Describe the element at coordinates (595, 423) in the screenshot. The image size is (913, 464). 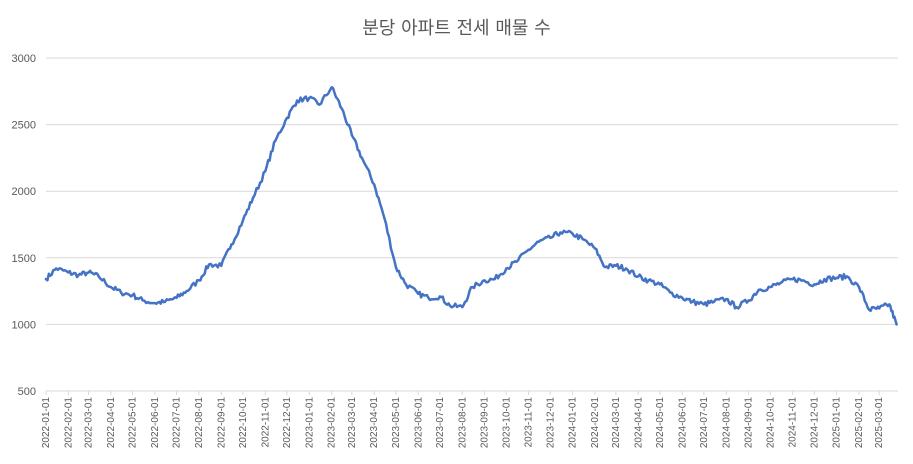
I see `x-tick-label: 2024-02-01` at that location.